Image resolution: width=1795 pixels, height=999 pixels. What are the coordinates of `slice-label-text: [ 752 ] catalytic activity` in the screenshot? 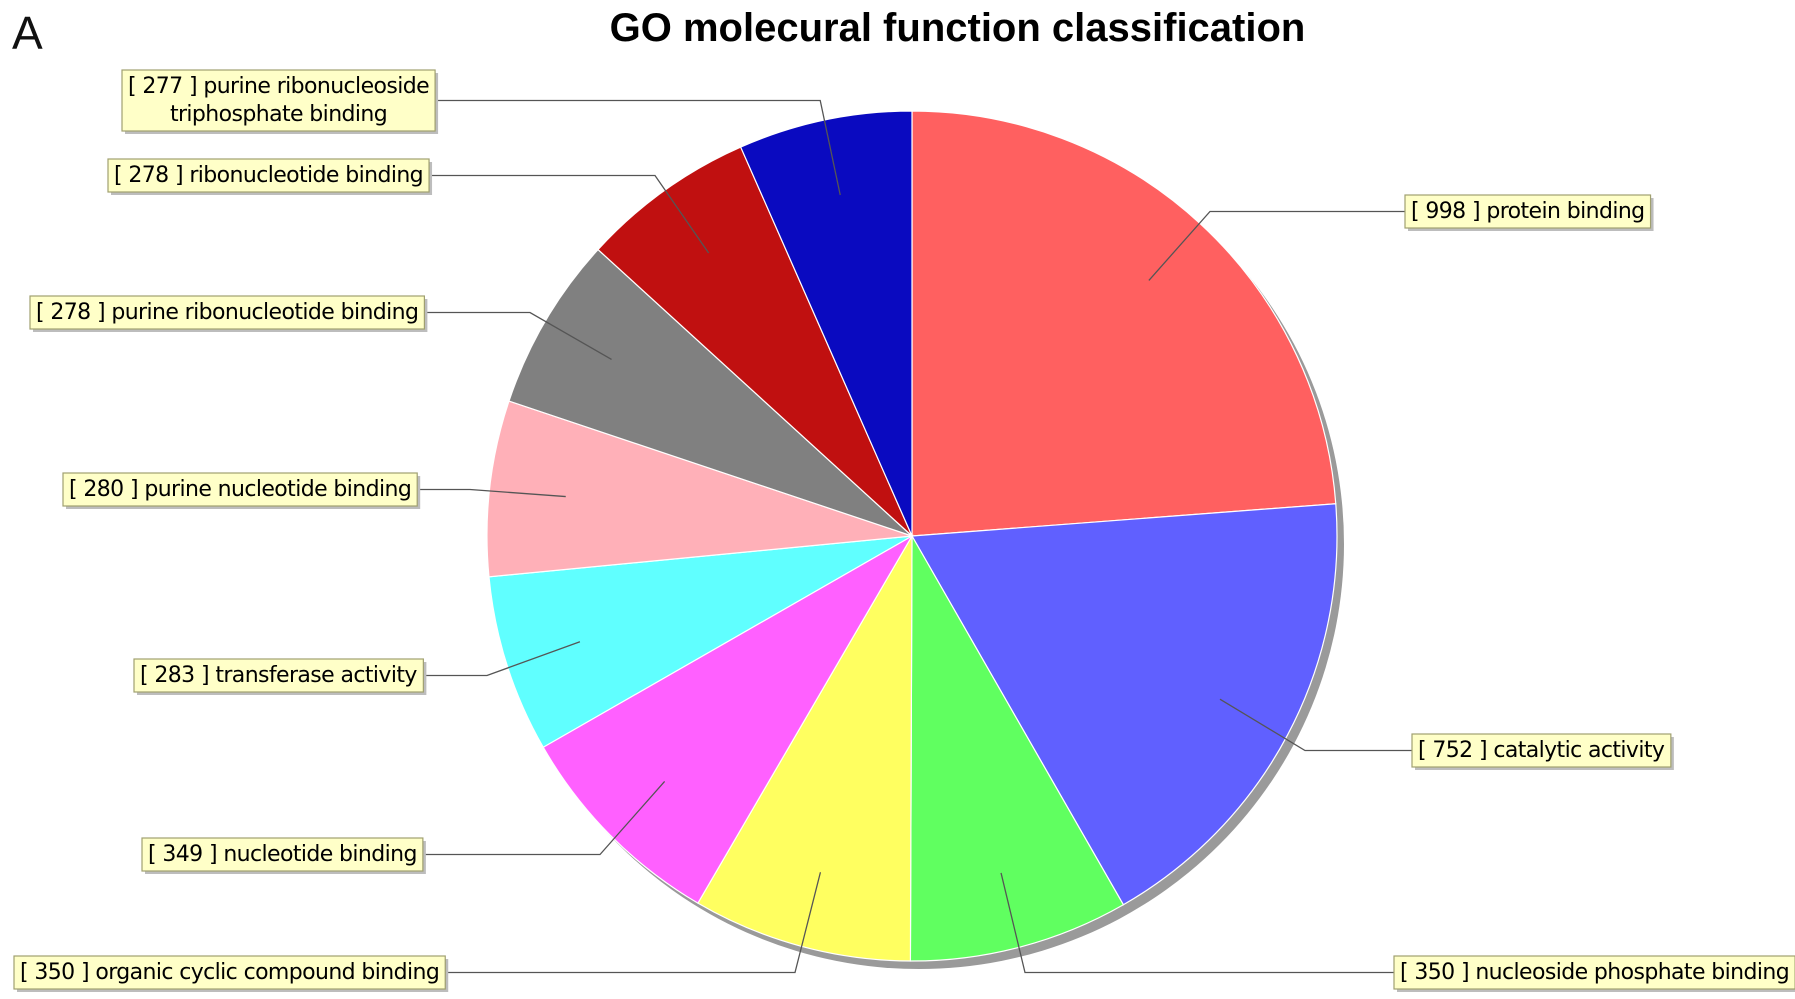 It's located at (1541, 750).